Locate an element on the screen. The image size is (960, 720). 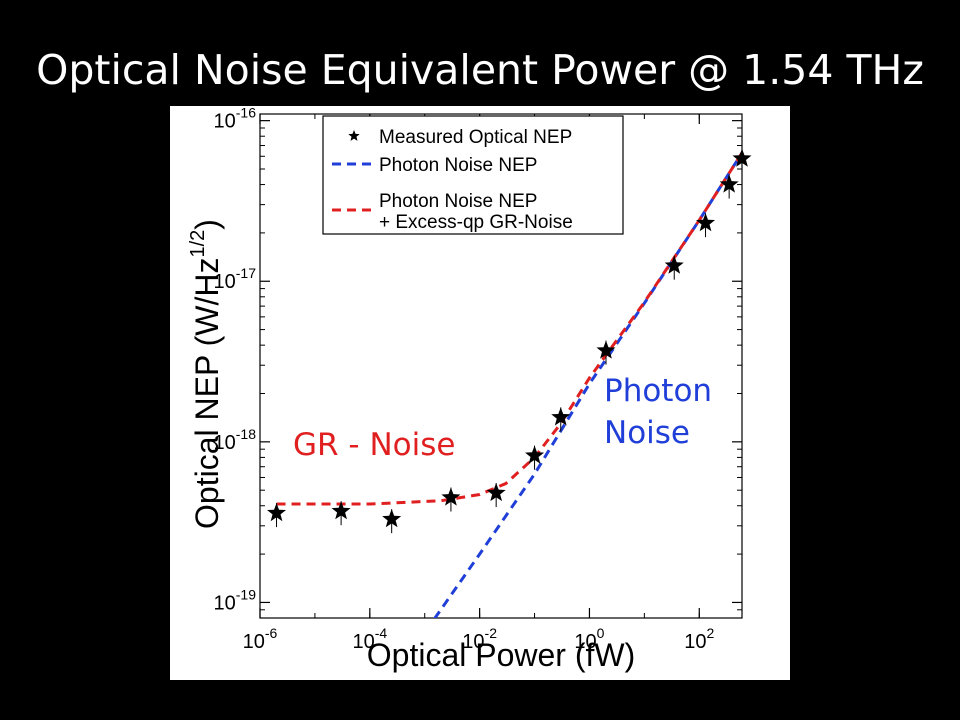
x-tick-label: 10² is located at coordinates (699, 639).